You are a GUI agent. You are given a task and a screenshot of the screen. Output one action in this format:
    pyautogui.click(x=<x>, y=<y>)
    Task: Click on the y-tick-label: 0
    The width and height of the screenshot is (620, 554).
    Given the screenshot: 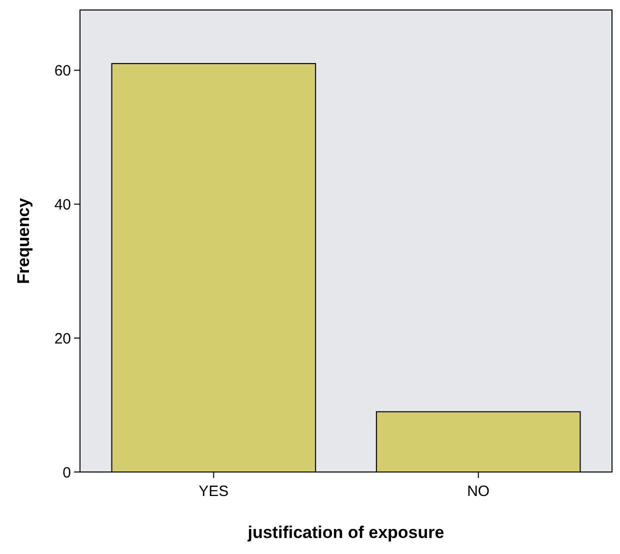 What is the action you would take?
    pyautogui.click(x=66, y=473)
    